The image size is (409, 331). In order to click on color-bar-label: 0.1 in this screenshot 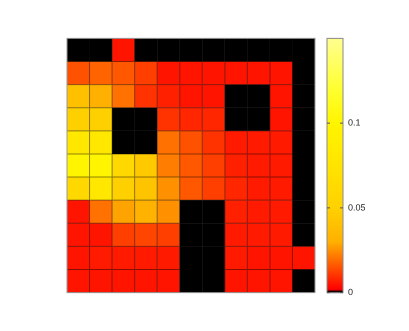, I will do `click(354, 123)`.